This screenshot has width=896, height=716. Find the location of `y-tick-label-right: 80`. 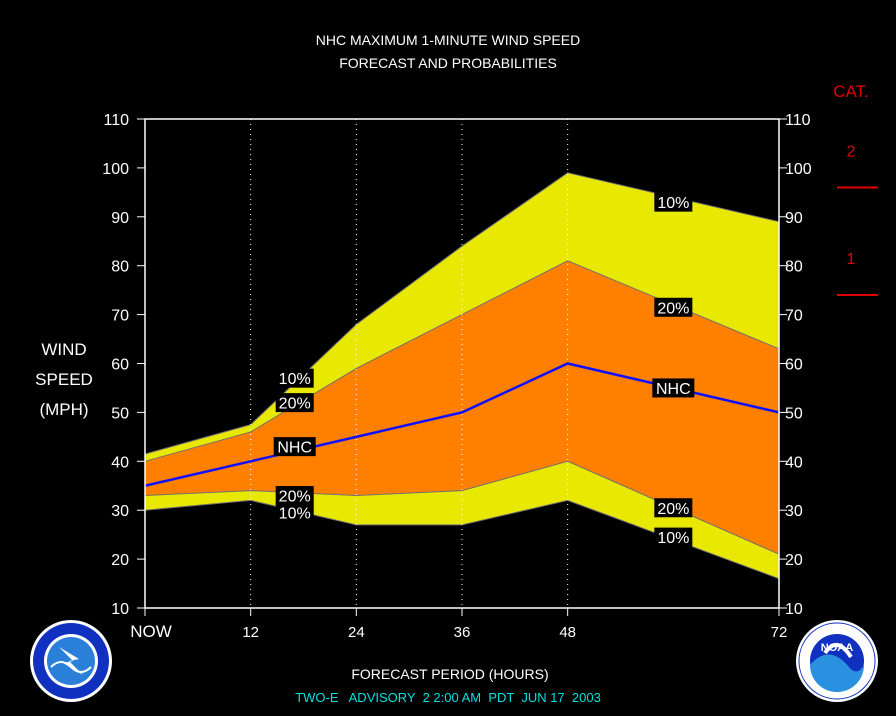

y-tick-label-right: 80 is located at coordinates (794, 267).